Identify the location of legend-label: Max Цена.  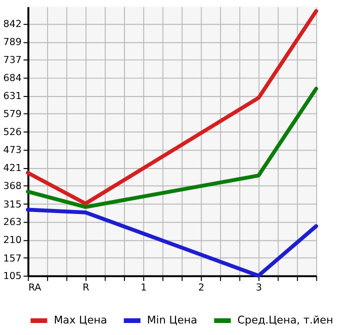
(81, 320).